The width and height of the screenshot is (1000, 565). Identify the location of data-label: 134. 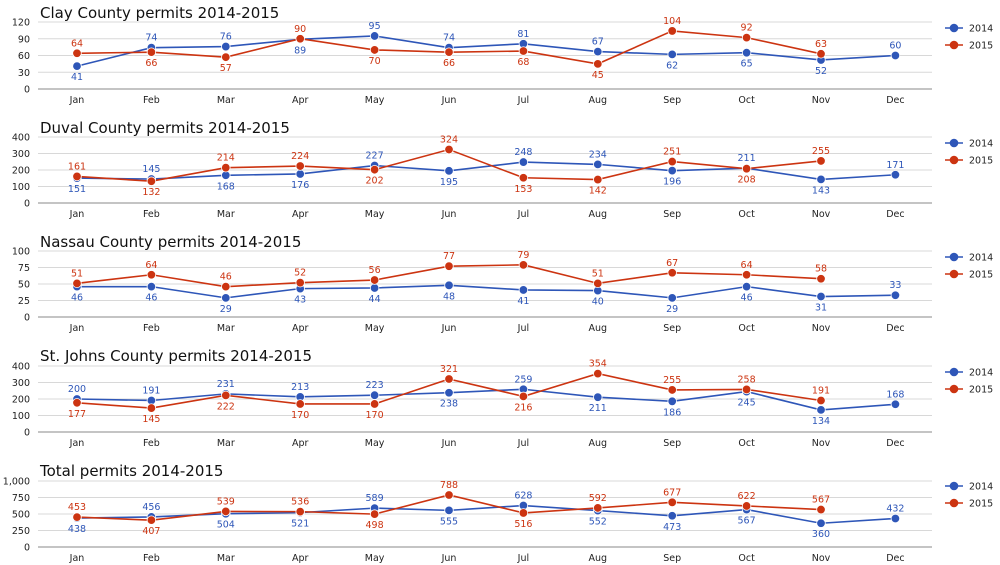
(821, 421).